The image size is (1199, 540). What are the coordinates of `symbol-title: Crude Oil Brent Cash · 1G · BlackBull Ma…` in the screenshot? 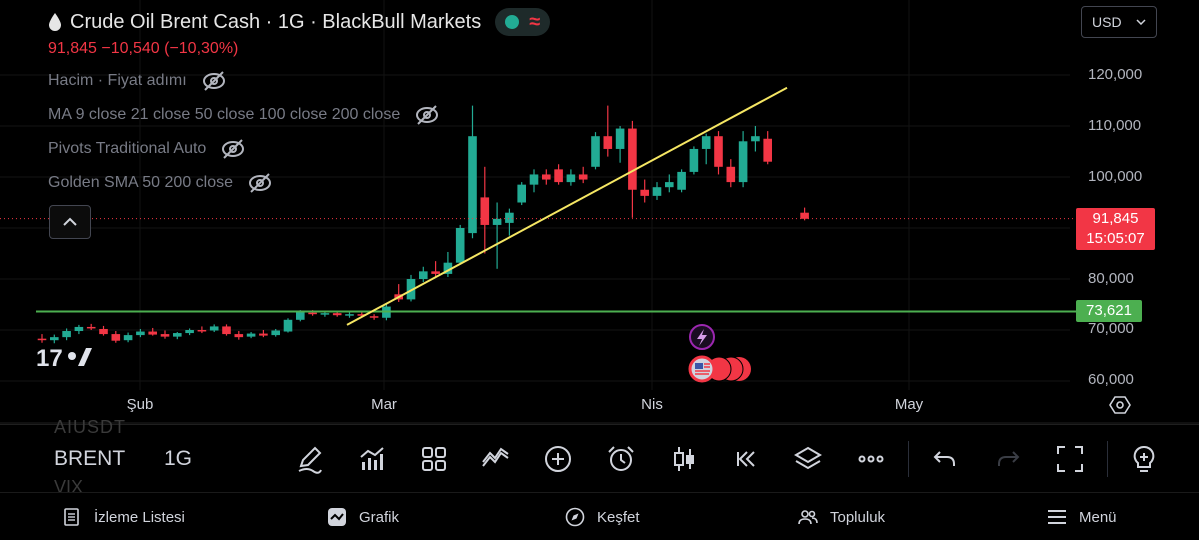 It's located at (276, 21).